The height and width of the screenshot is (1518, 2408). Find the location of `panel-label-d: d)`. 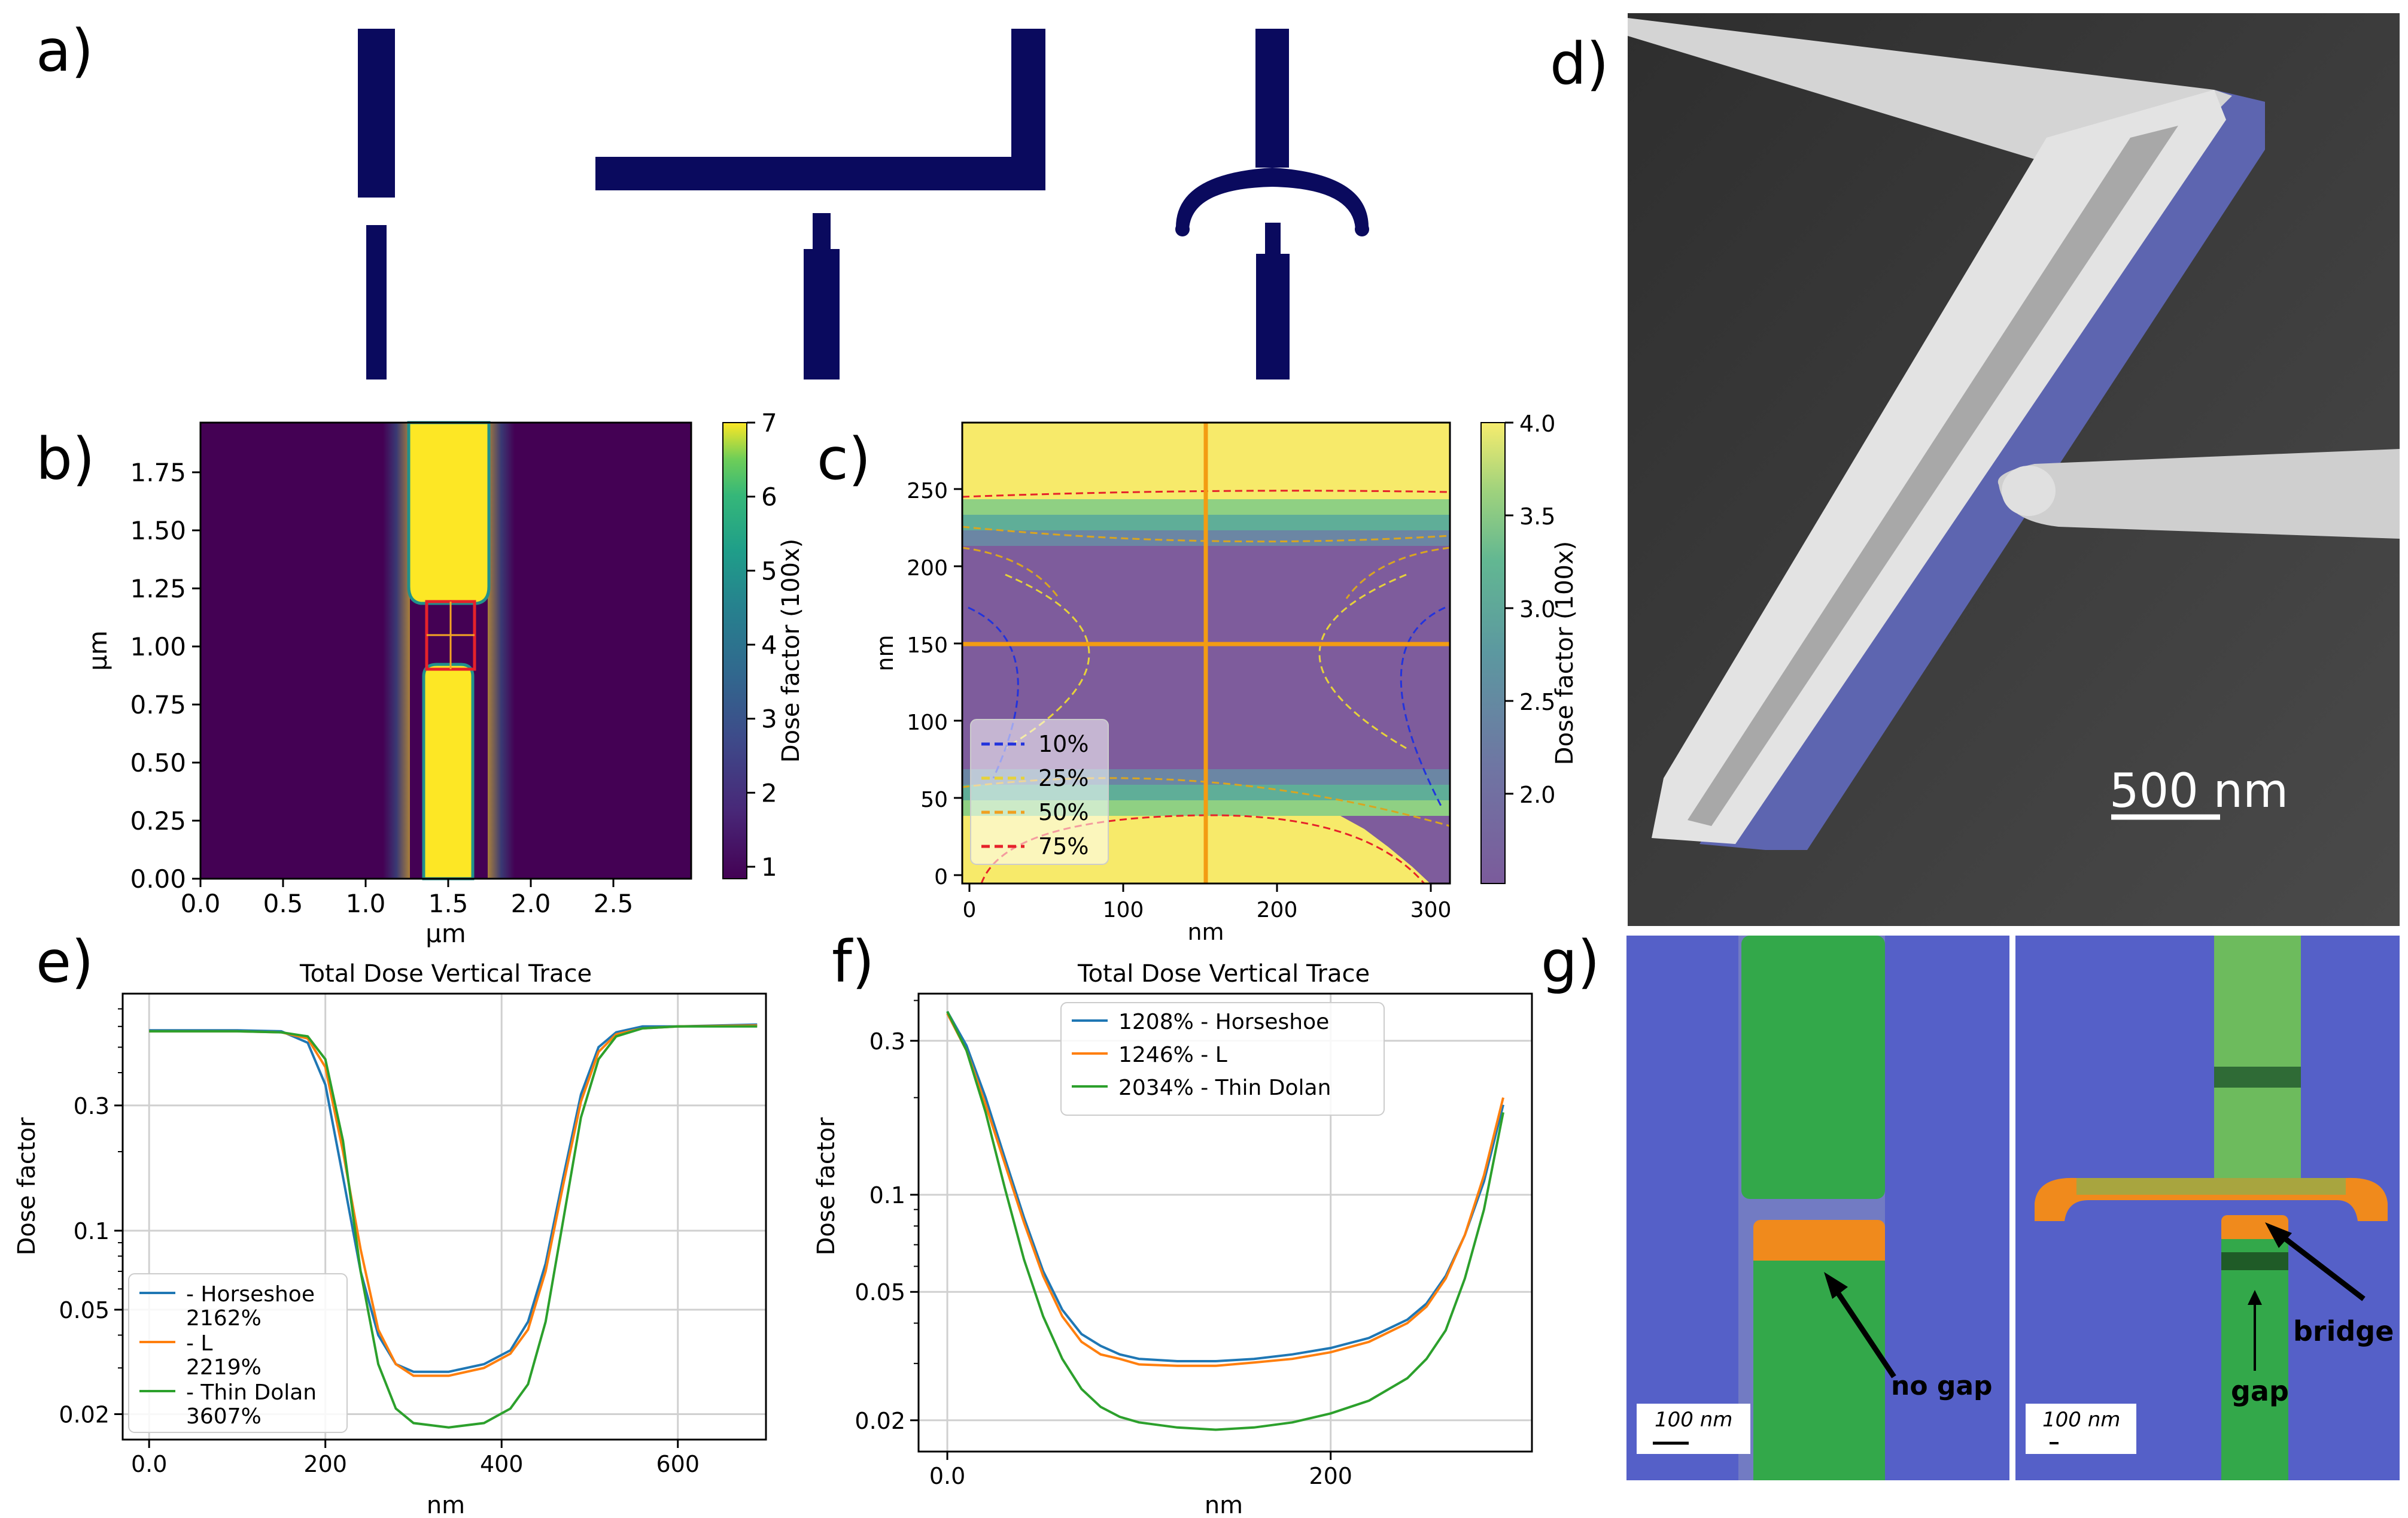

panel-label-d: d) is located at coordinates (1579, 65).